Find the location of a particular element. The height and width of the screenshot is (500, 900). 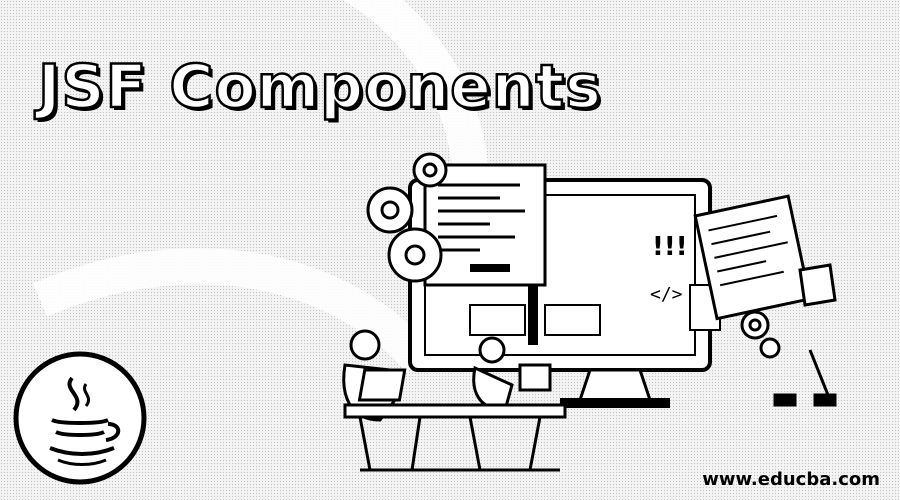

code-window-icon is located at coordinates (485, 225).